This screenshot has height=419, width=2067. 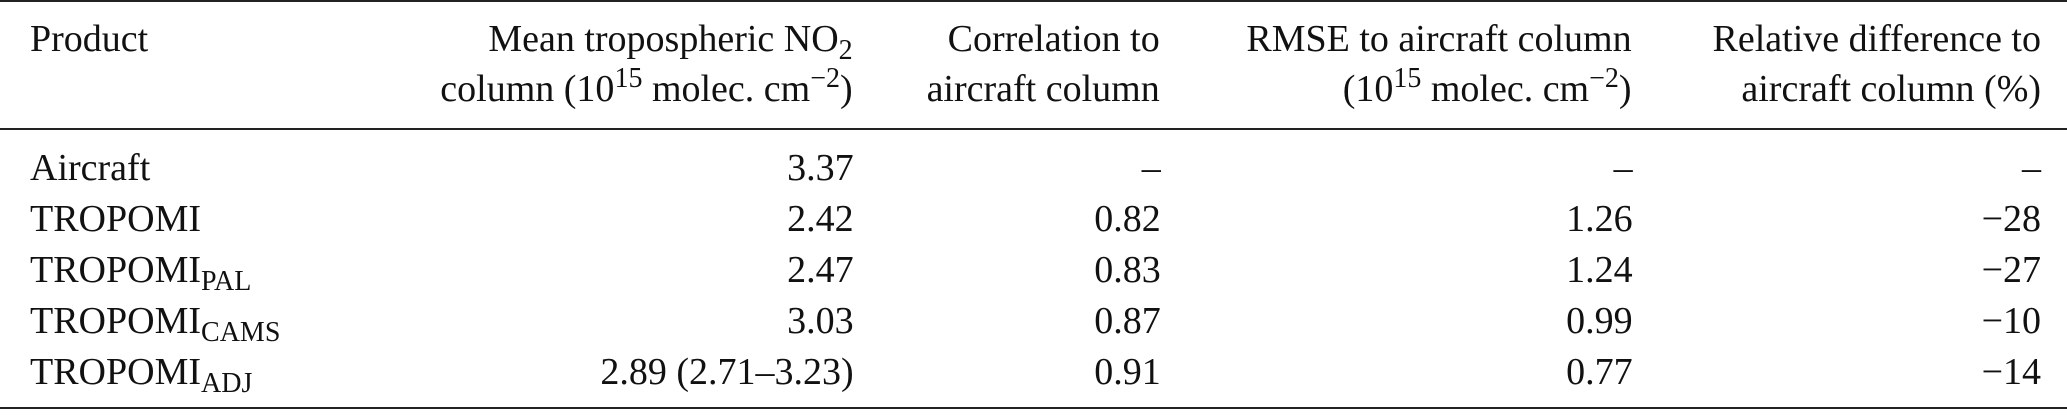 I want to click on row-rmse: 0.77, so click(x=1396, y=377).